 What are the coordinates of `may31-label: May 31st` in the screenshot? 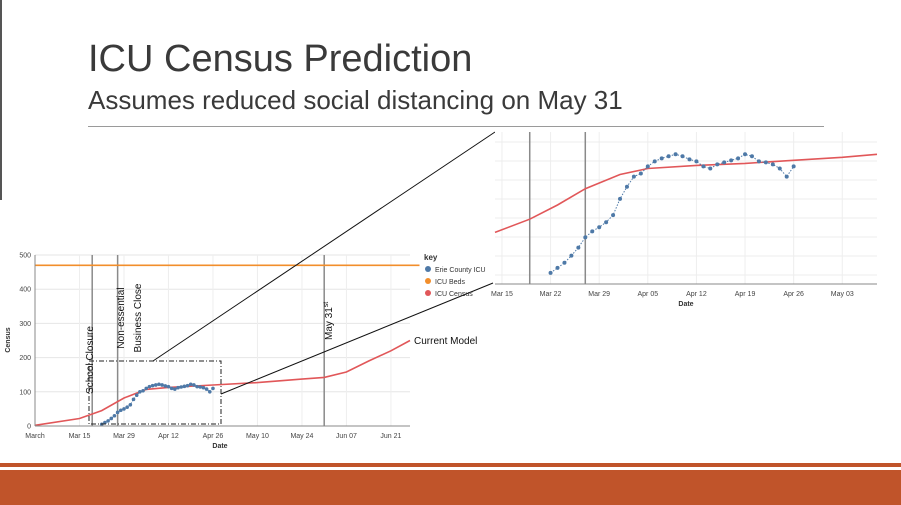 It's located at (329, 321).